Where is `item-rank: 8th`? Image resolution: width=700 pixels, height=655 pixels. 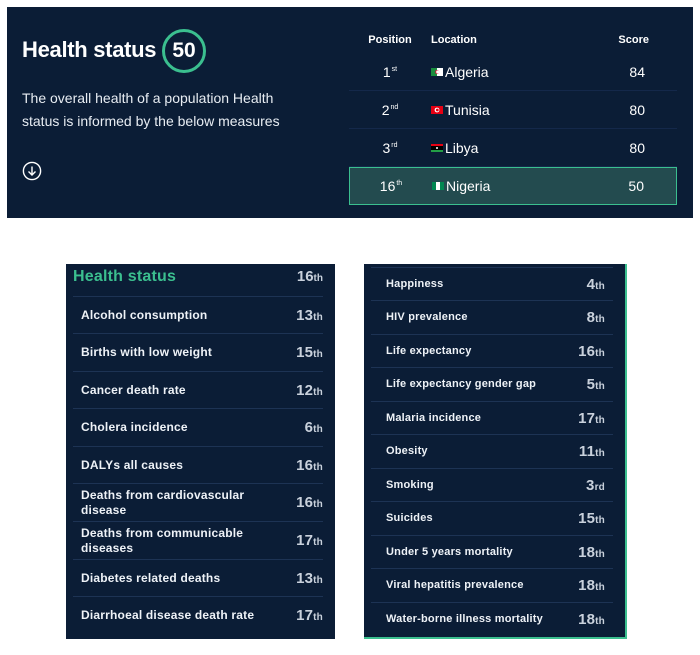
item-rank: 8th is located at coordinates (595, 317).